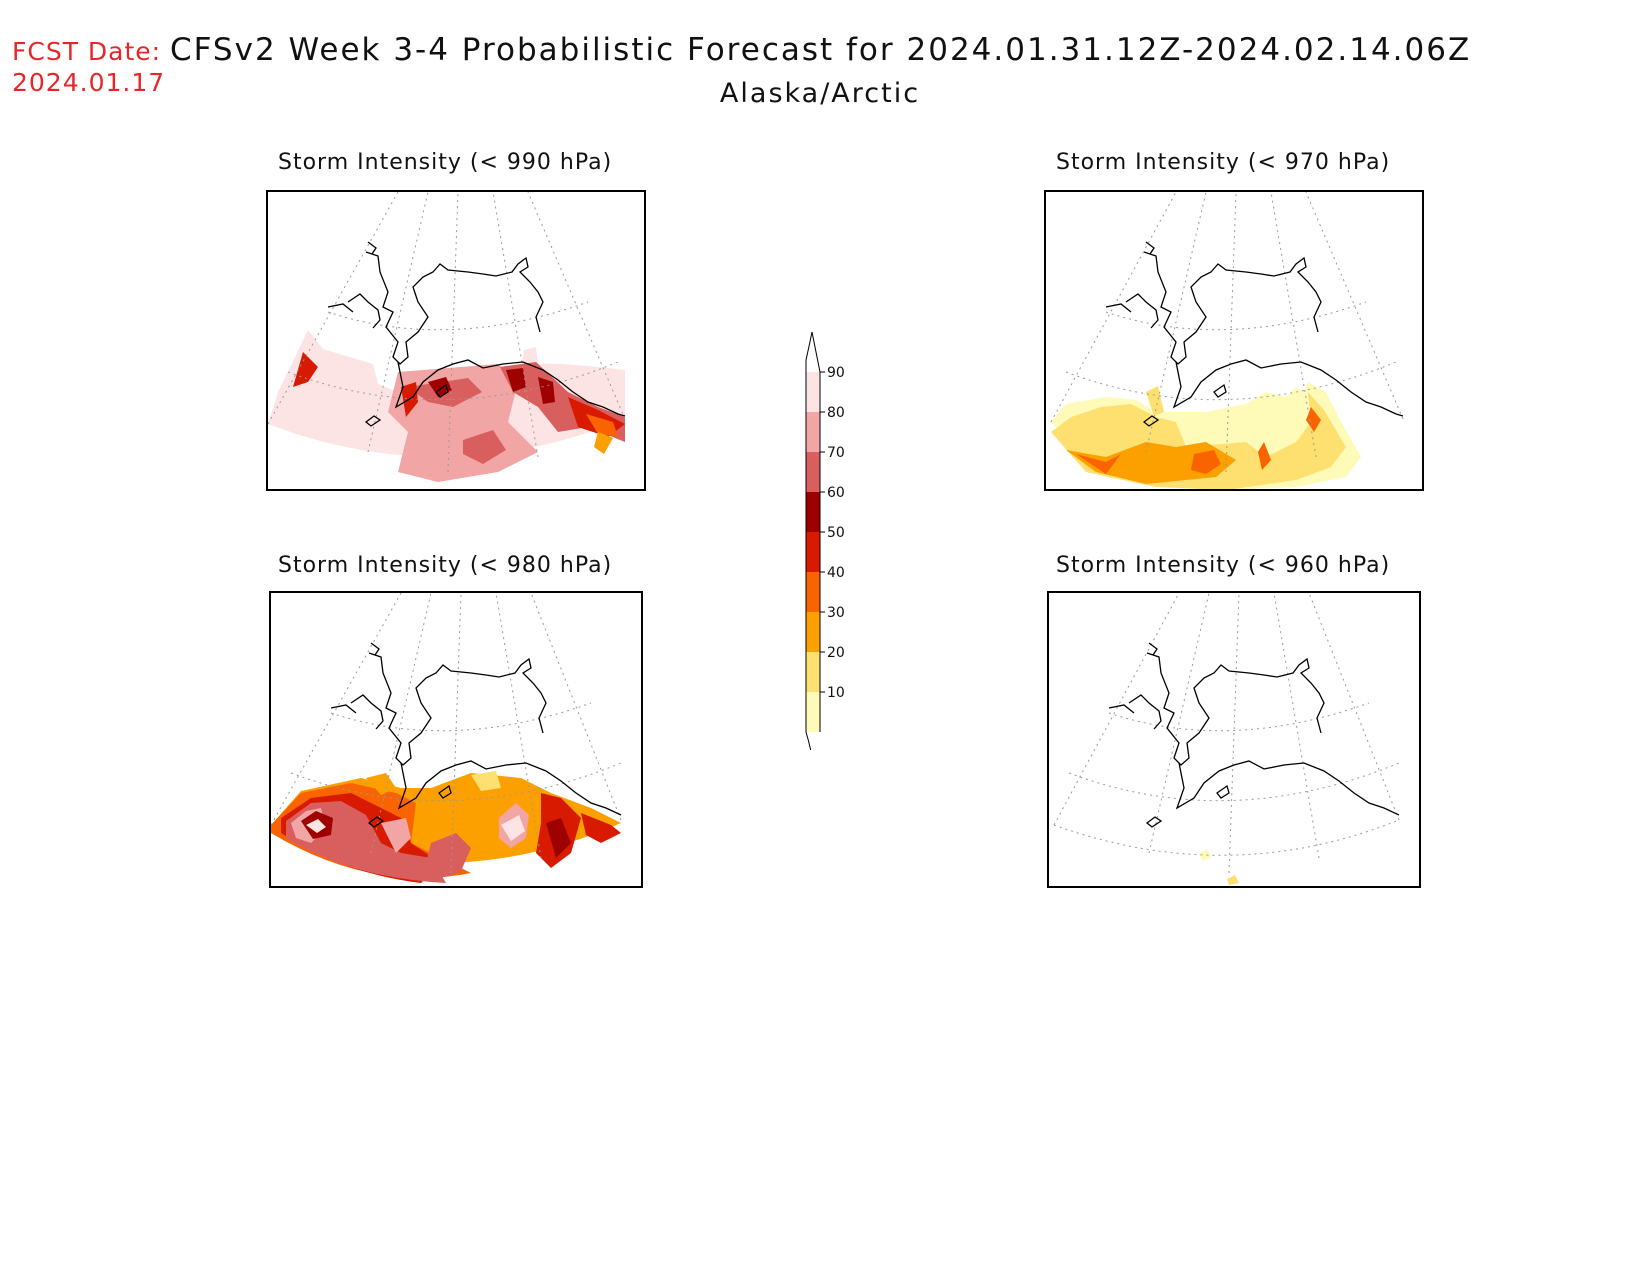  I want to click on color-bar-label: 50, so click(836, 533).